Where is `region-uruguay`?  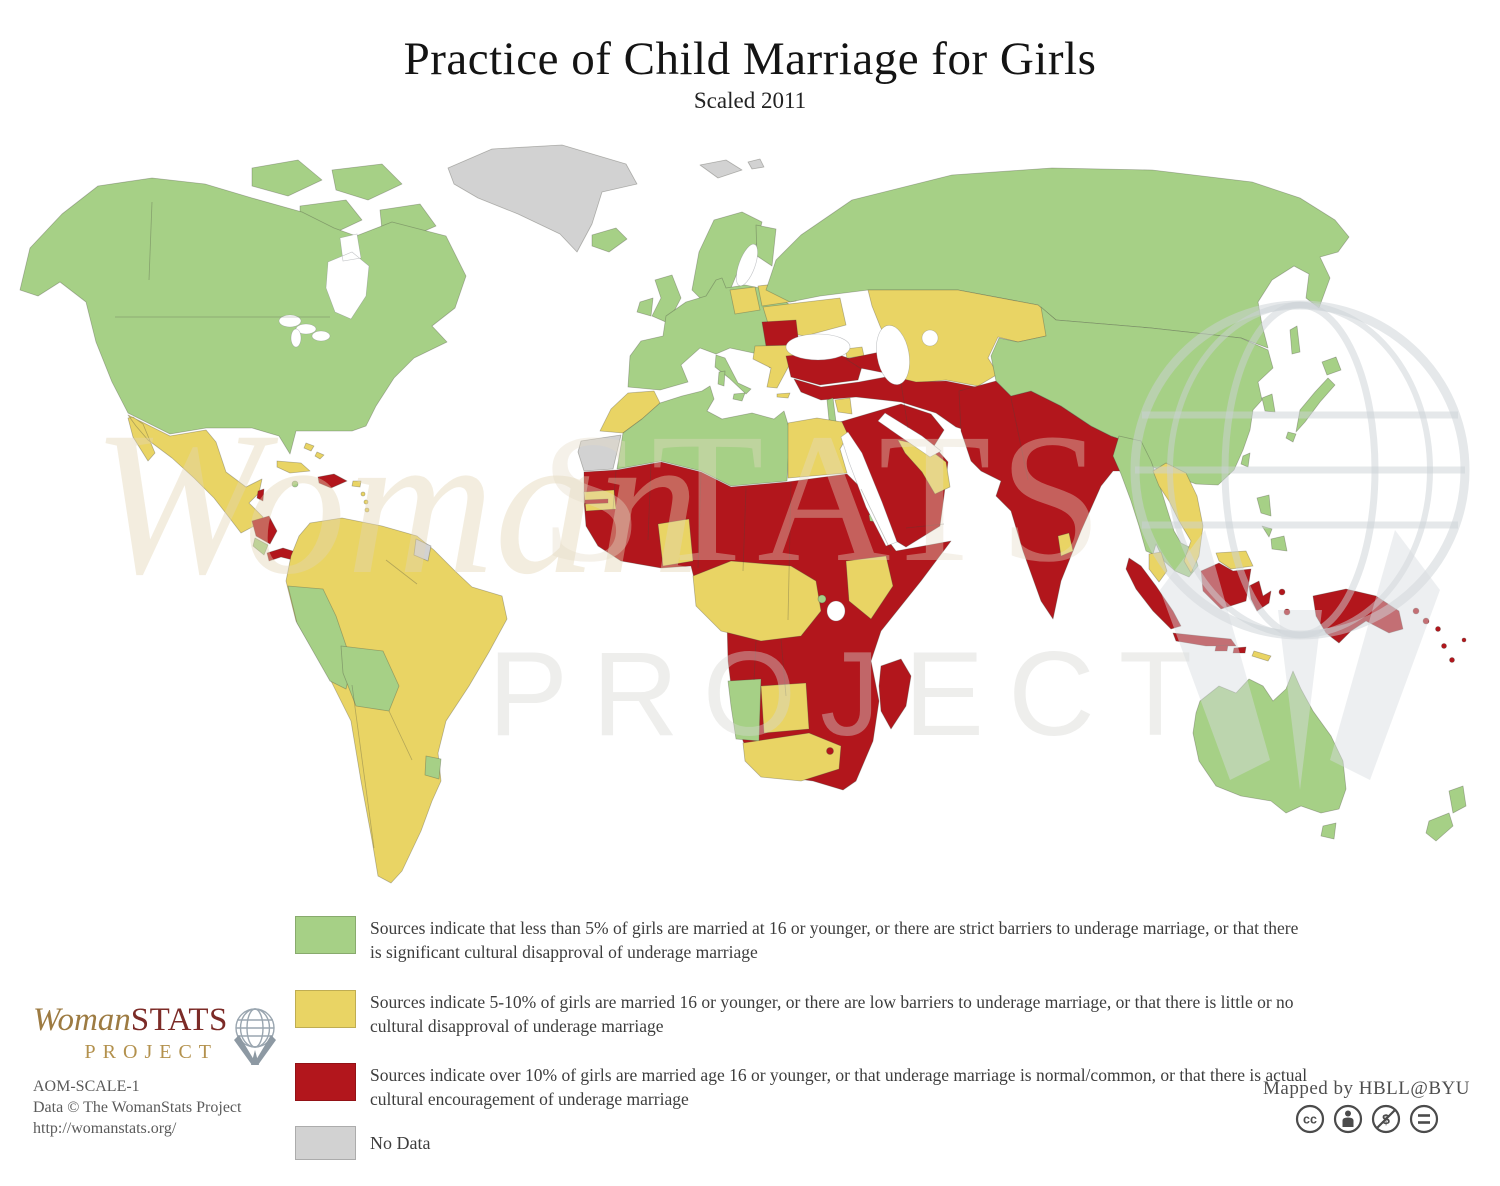
region-uruguay is located at coordinates (433, 767).